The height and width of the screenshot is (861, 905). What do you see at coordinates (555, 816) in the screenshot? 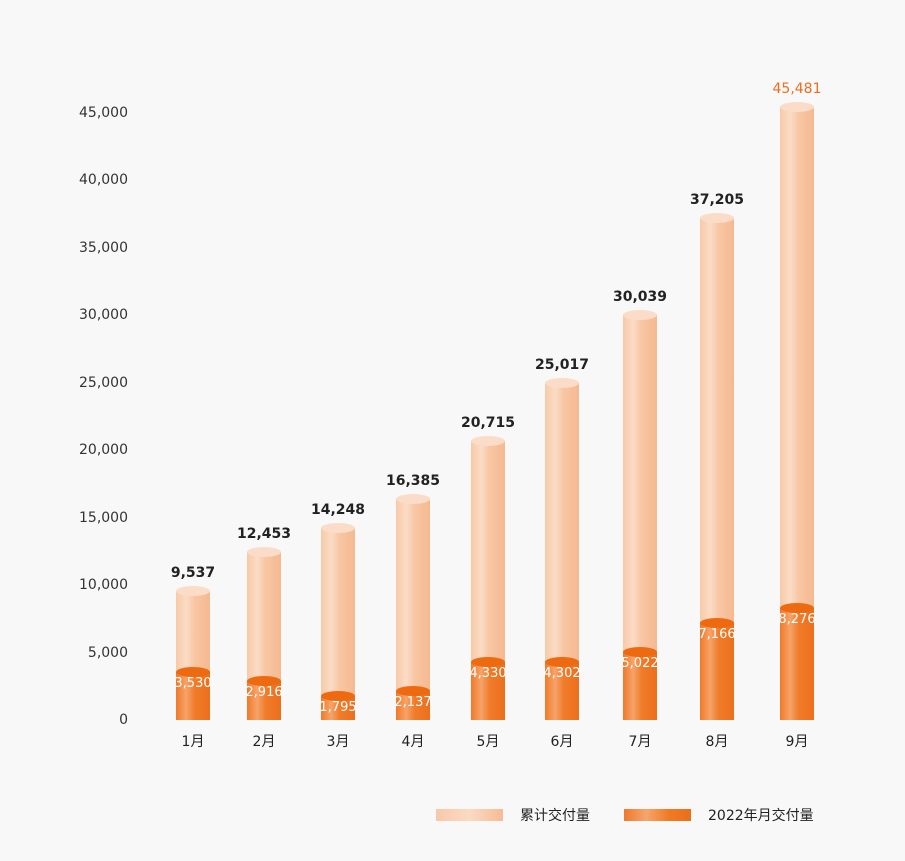
I see `legend-label-cumulative: 累计交付量` at bounding box center [555, 816].